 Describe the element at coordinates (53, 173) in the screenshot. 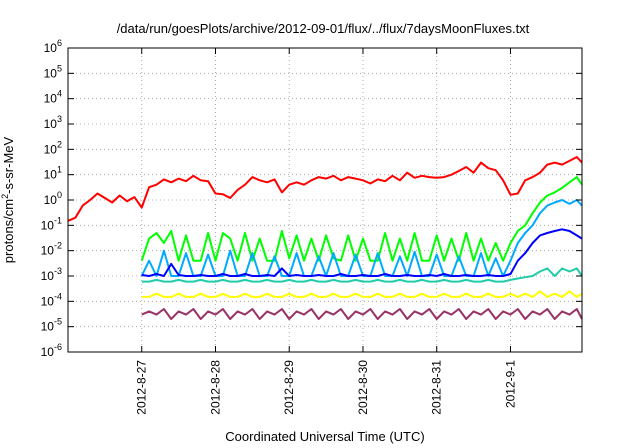

I see `y-tick-label: 10¹` at that location.